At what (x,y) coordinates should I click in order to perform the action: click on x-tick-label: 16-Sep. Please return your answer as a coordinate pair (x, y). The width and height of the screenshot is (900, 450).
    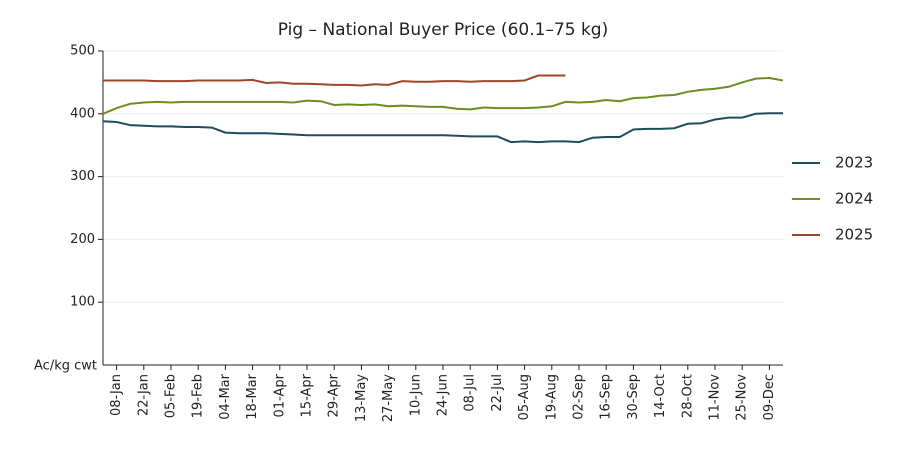
    Looking at the image, I should click on (606, 397).